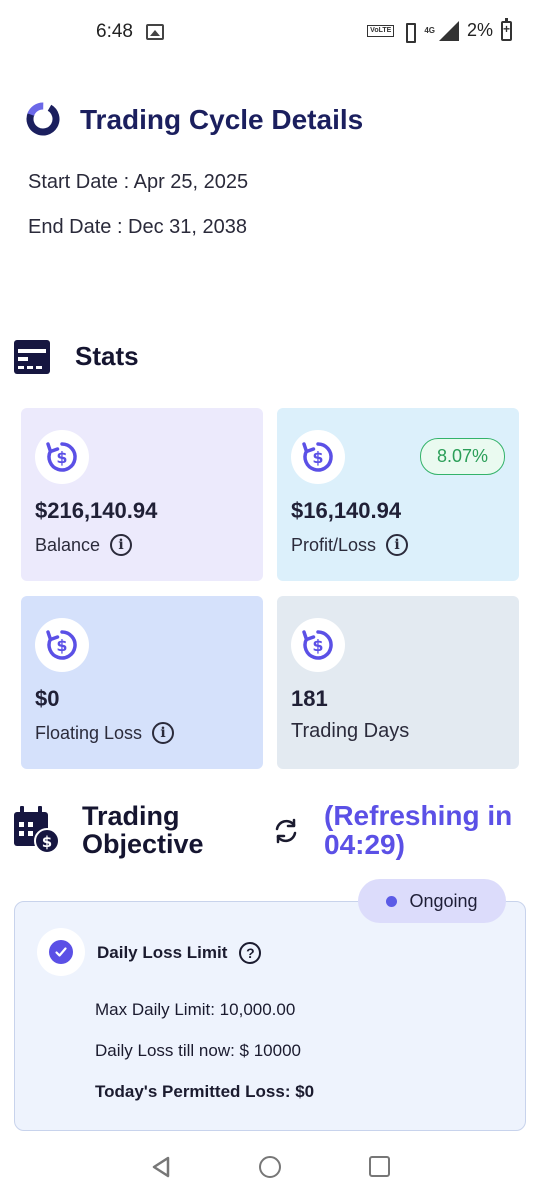 This screenshot has width=540, height=1200. What do you see at coordinates (32, 357) in the screenshot?
I see `stats-card-icon` at bounding box center [32, 357].